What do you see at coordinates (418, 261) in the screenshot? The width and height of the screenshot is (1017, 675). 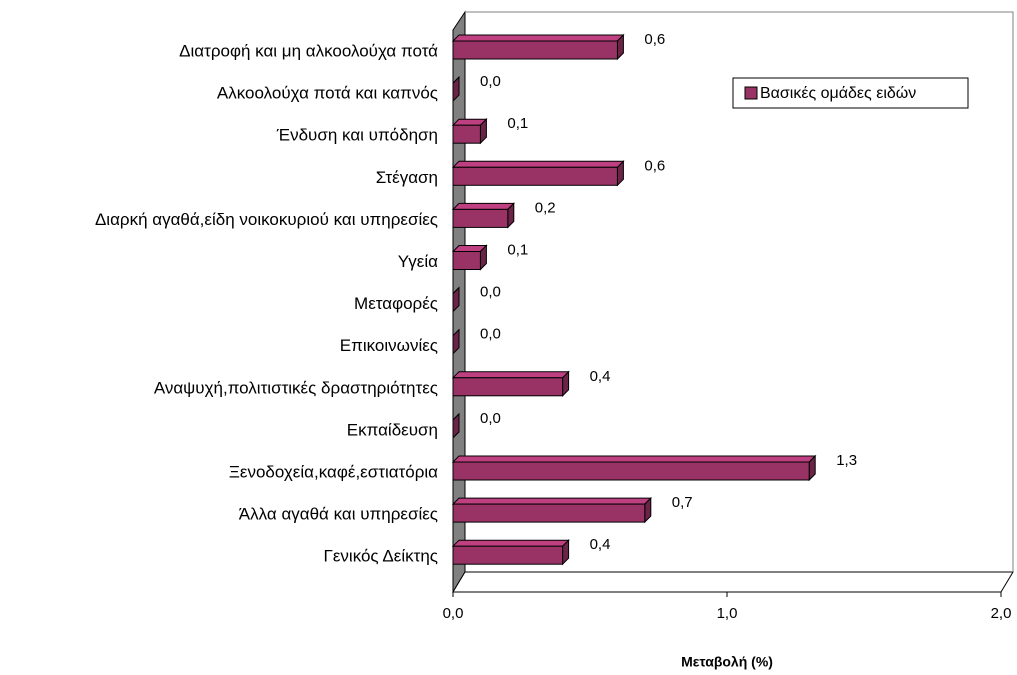 I see `y-tick-label: Υγεία` at bounding box center [418, 261].